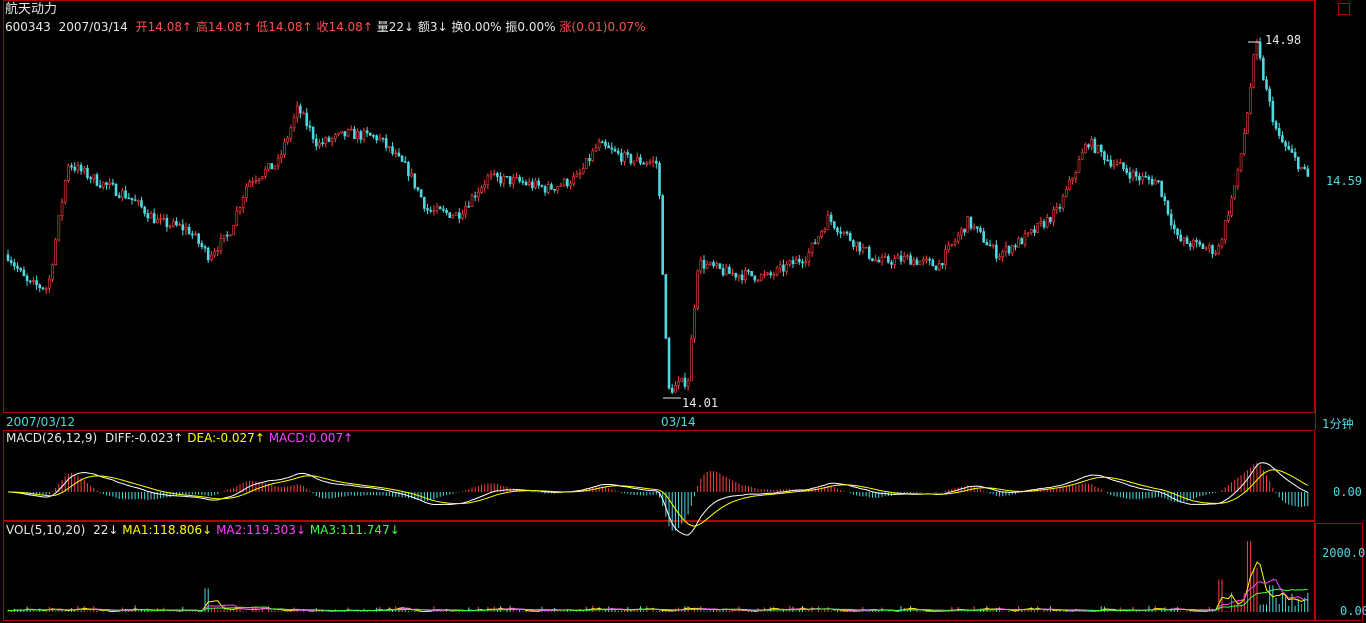 This screenshot has width=1366, height=623. I want to click on amount-label: 额, so click(423, 27).